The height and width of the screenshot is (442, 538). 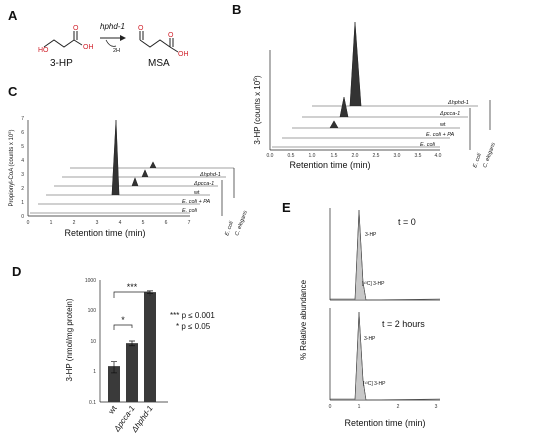 I want to click on e-ylabel: % Relative abundance, so click(x=303, y=319).